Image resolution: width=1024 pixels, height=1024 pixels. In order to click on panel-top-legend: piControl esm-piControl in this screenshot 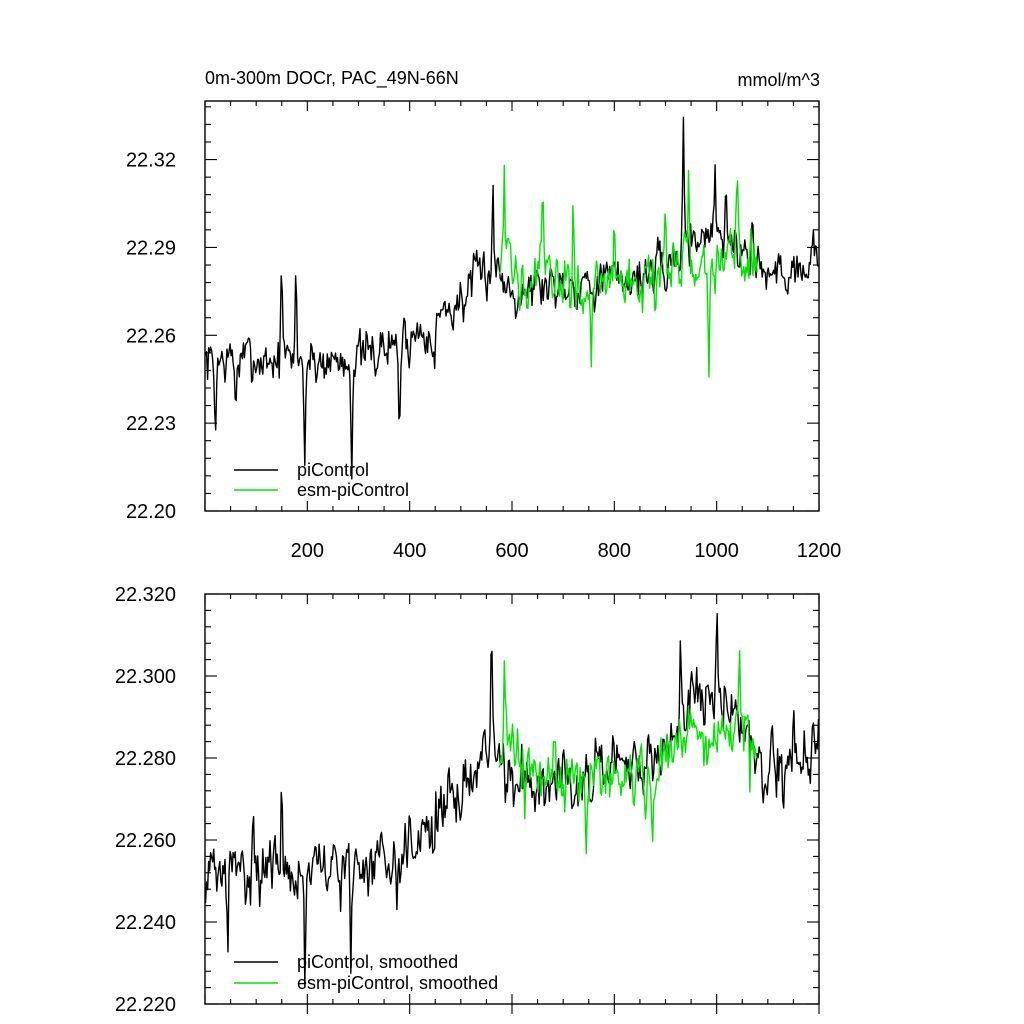, I will do `click(321, 480)`.